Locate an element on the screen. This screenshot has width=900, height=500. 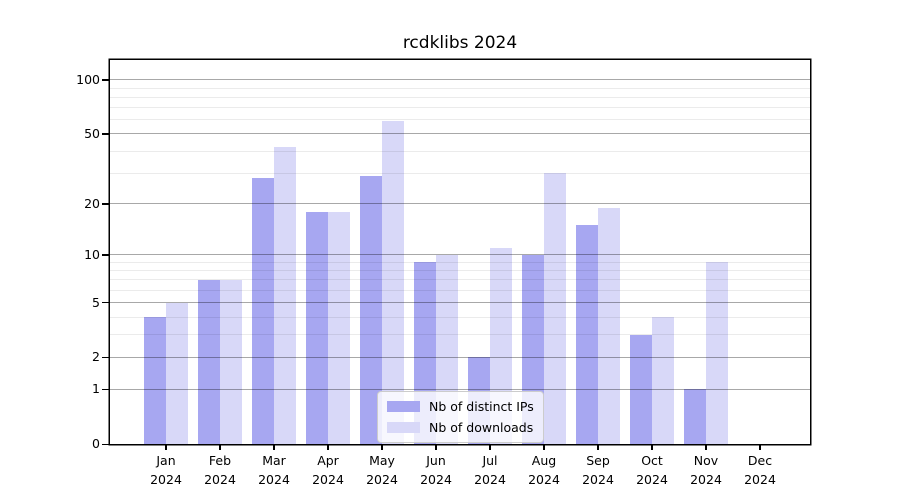
bar-nb-of-downloads-nov is located at coordinates (717, 353).